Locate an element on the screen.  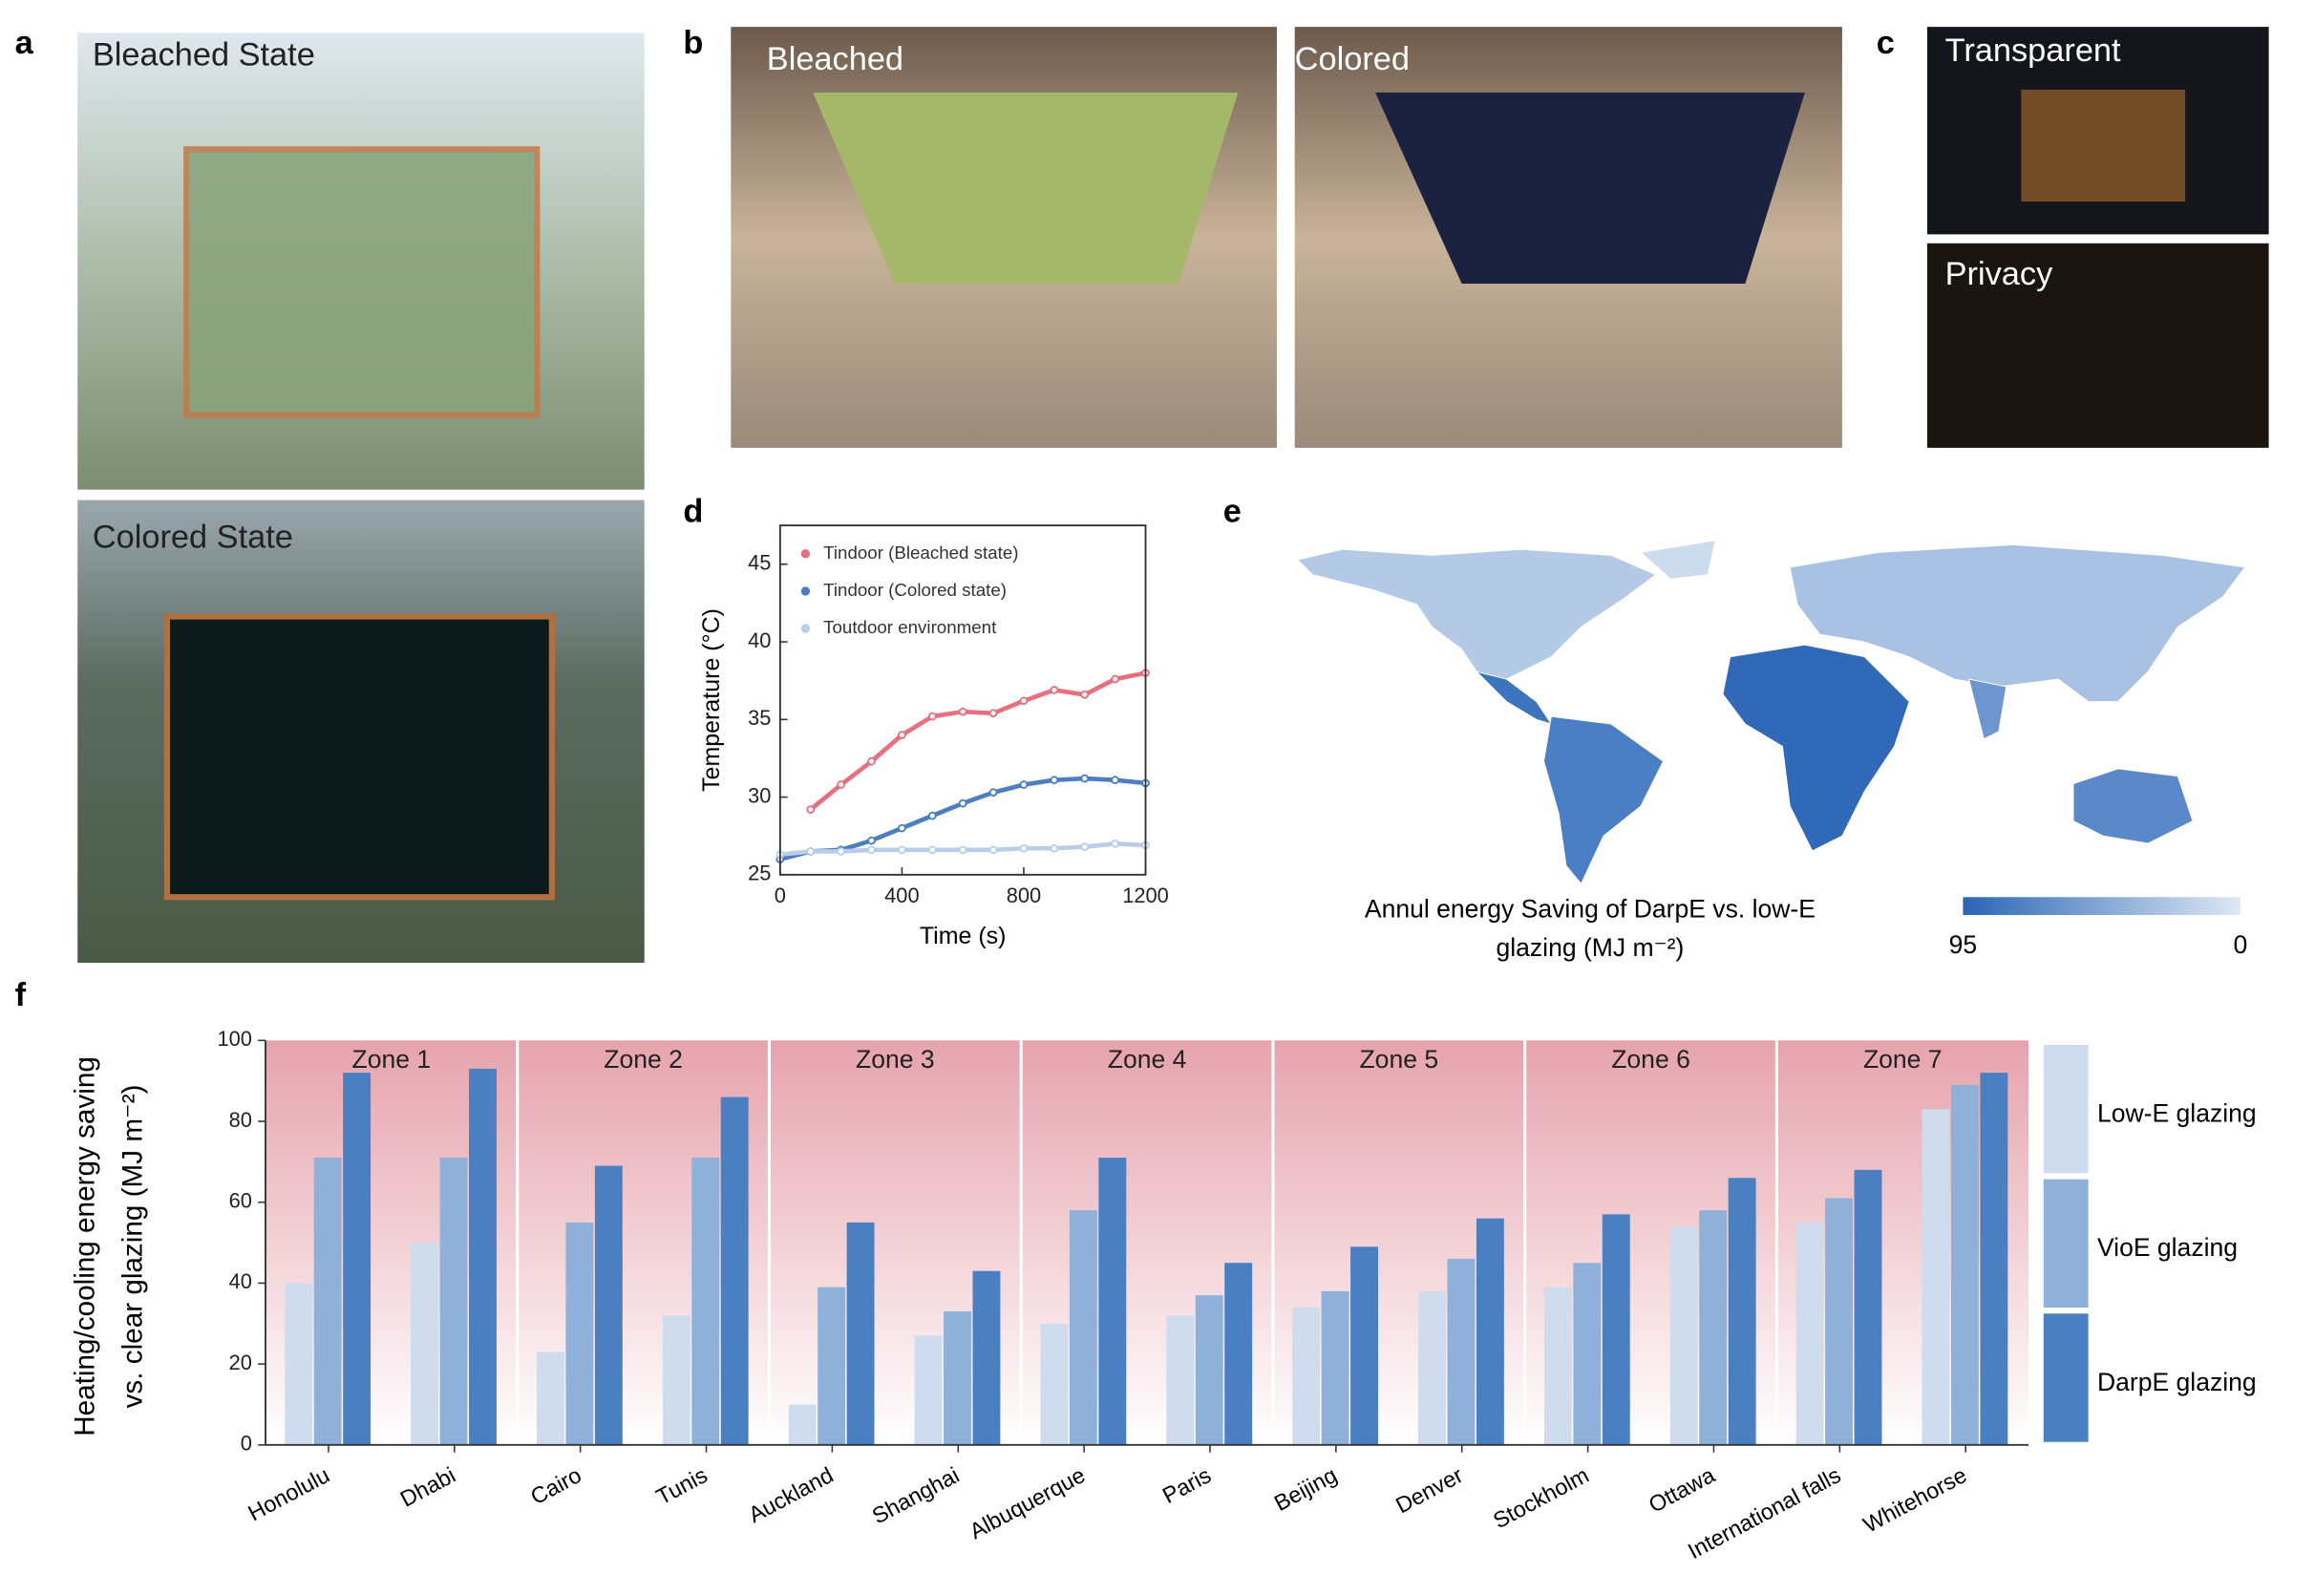
glass-panel is located at coordinates (359, 757).